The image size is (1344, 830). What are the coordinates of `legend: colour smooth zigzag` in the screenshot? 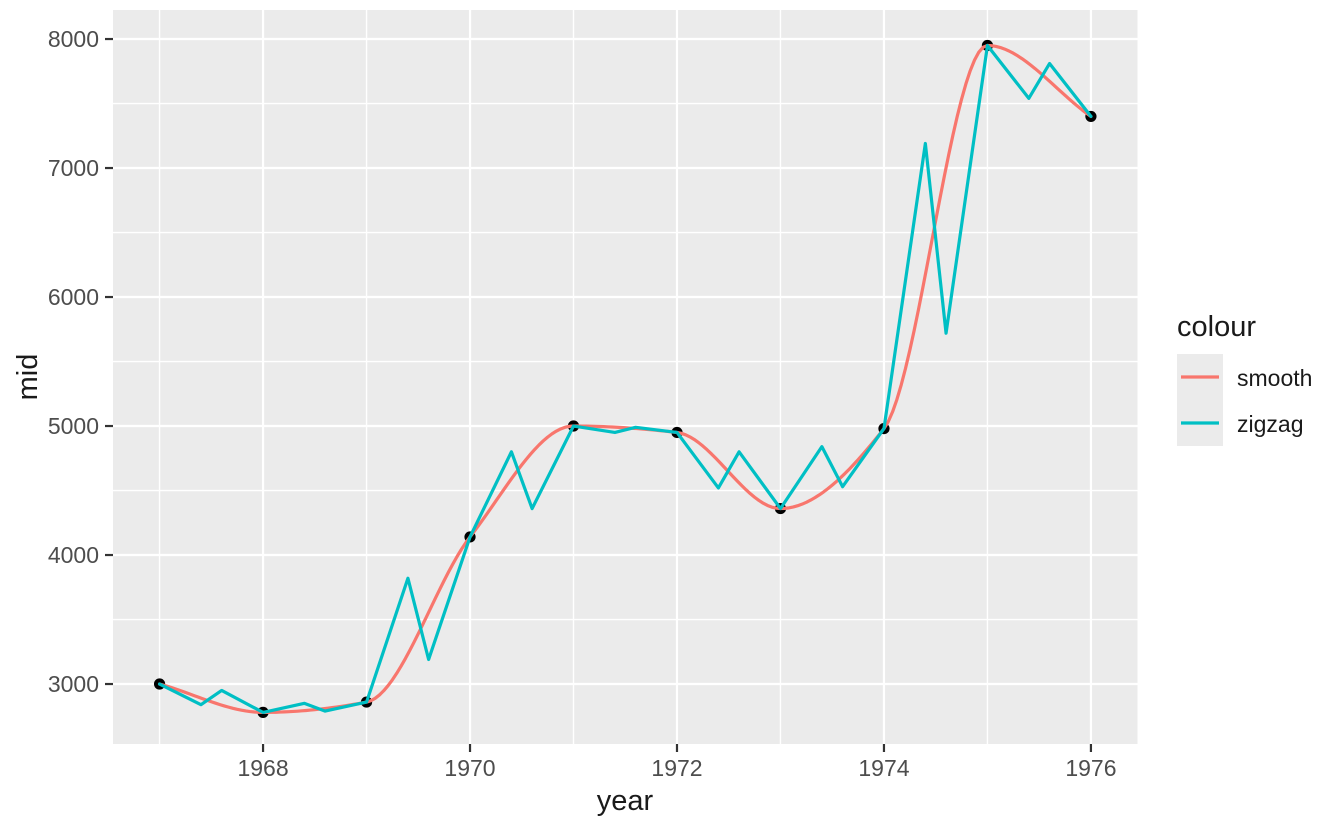 It's located at (1244, 378).